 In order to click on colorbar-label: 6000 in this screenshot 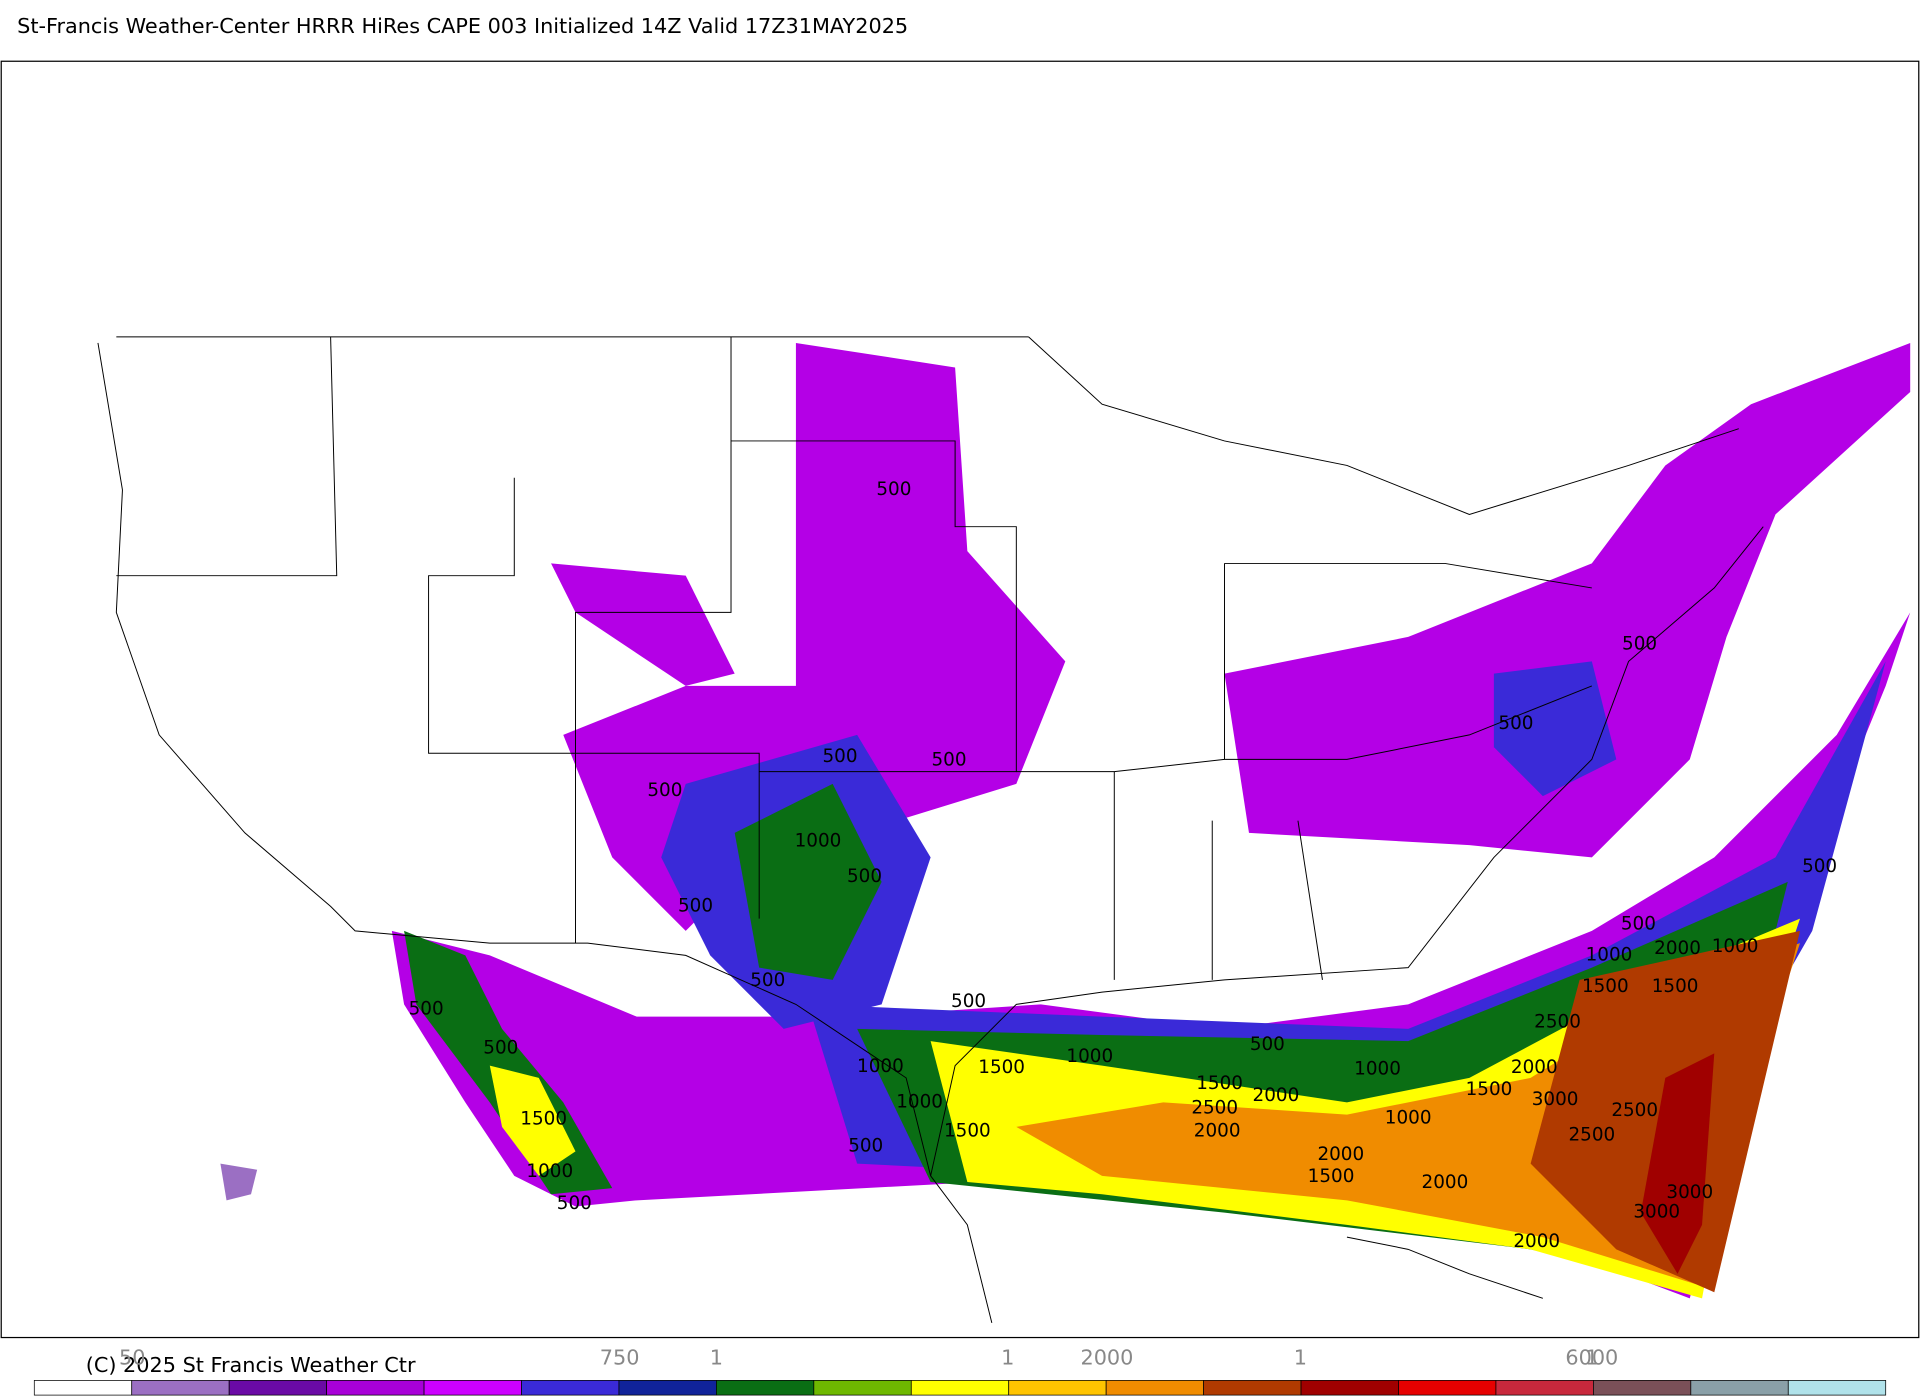, I will do `click(1591, 1357)`.